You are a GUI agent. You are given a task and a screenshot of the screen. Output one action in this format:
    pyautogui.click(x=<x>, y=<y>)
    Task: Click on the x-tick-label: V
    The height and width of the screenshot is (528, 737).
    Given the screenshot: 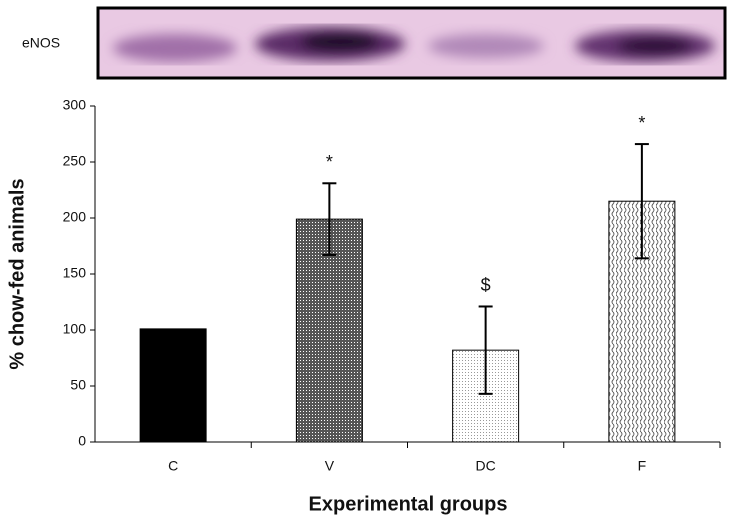 What is the action you would take?
    pyautogui.click(x=330, y=466)
    